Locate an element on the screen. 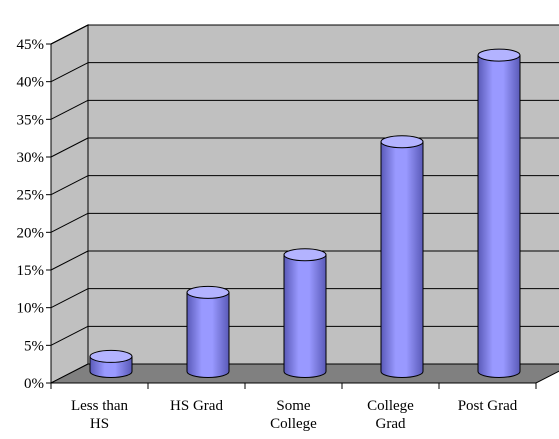  y-tick-label: 45% is located at coordinates (31, 45).